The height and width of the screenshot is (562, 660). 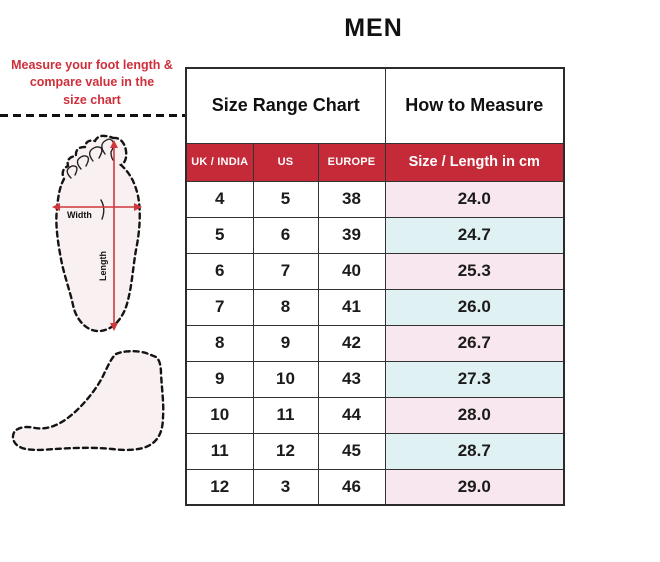 I want to click on cell-cm: 27.3, so click(x=474, y=379).